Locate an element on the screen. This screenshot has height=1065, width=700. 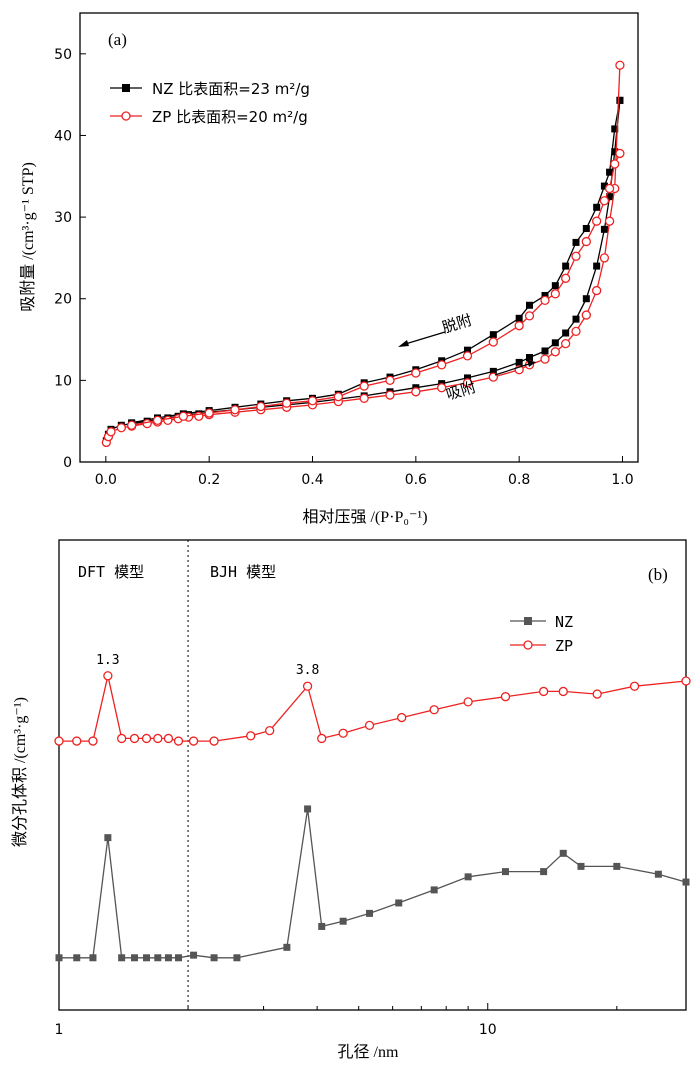
legend-zp-text: ZP 比表面积=20 m²/g is located at coordinates (230, 117).